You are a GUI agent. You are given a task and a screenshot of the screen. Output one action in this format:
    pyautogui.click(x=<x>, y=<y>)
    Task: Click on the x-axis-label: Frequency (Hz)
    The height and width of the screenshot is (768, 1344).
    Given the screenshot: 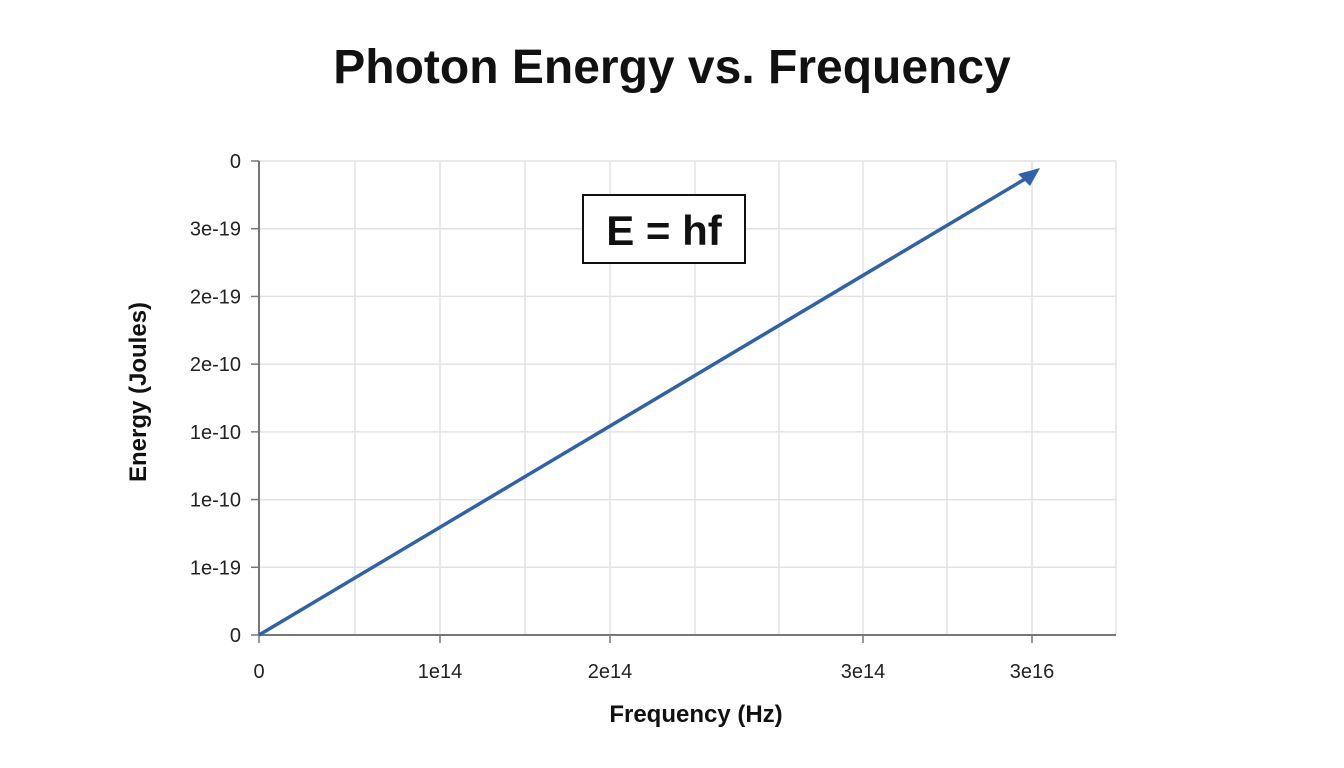 What is the action you would take?
    pyautogui.click(x=695, y=714)
    